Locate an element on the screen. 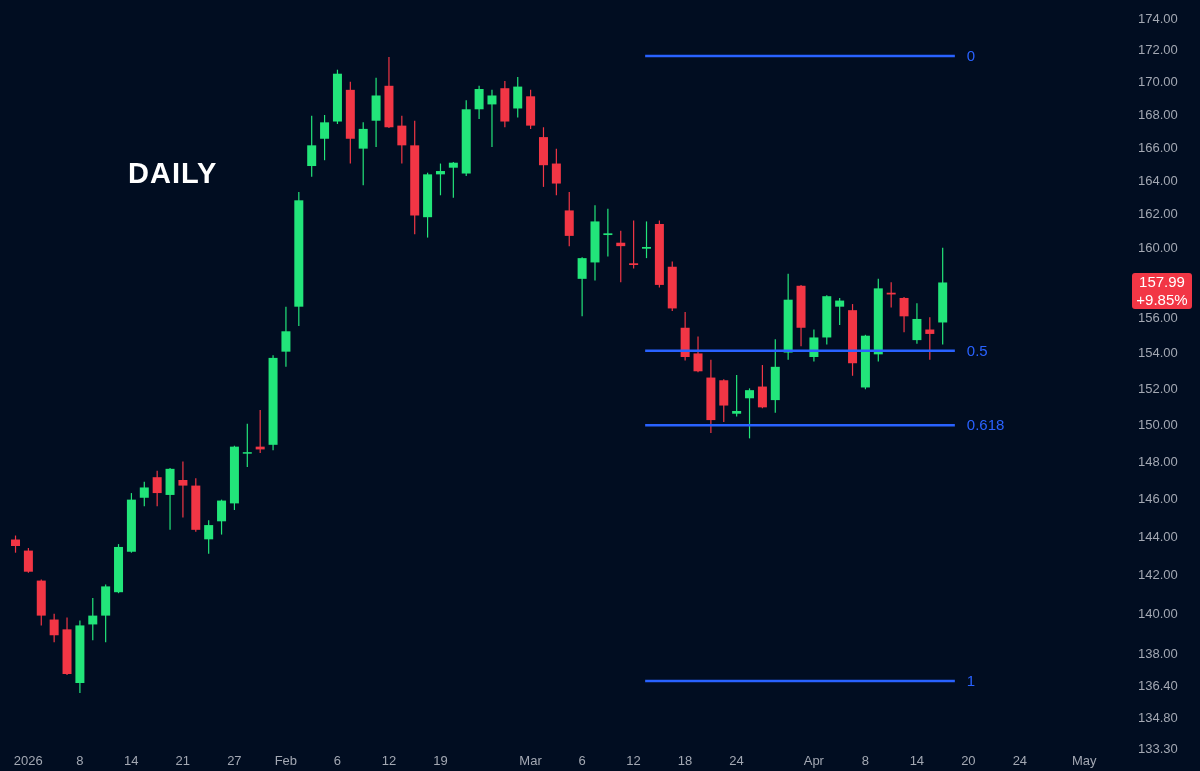  y-tick-label: 170.00 is located at coordinates (1158, 82).